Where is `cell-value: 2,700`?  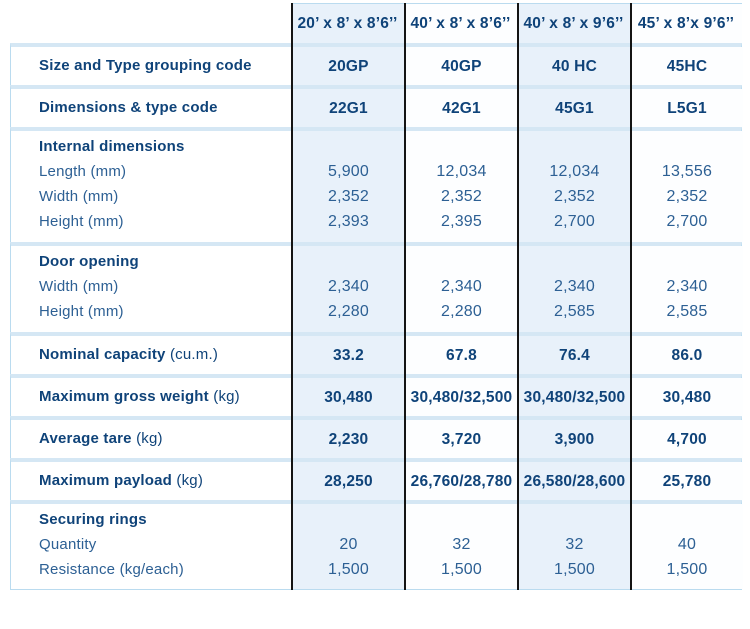
cell-value: 2,700 is located at coordinates (687, 221).